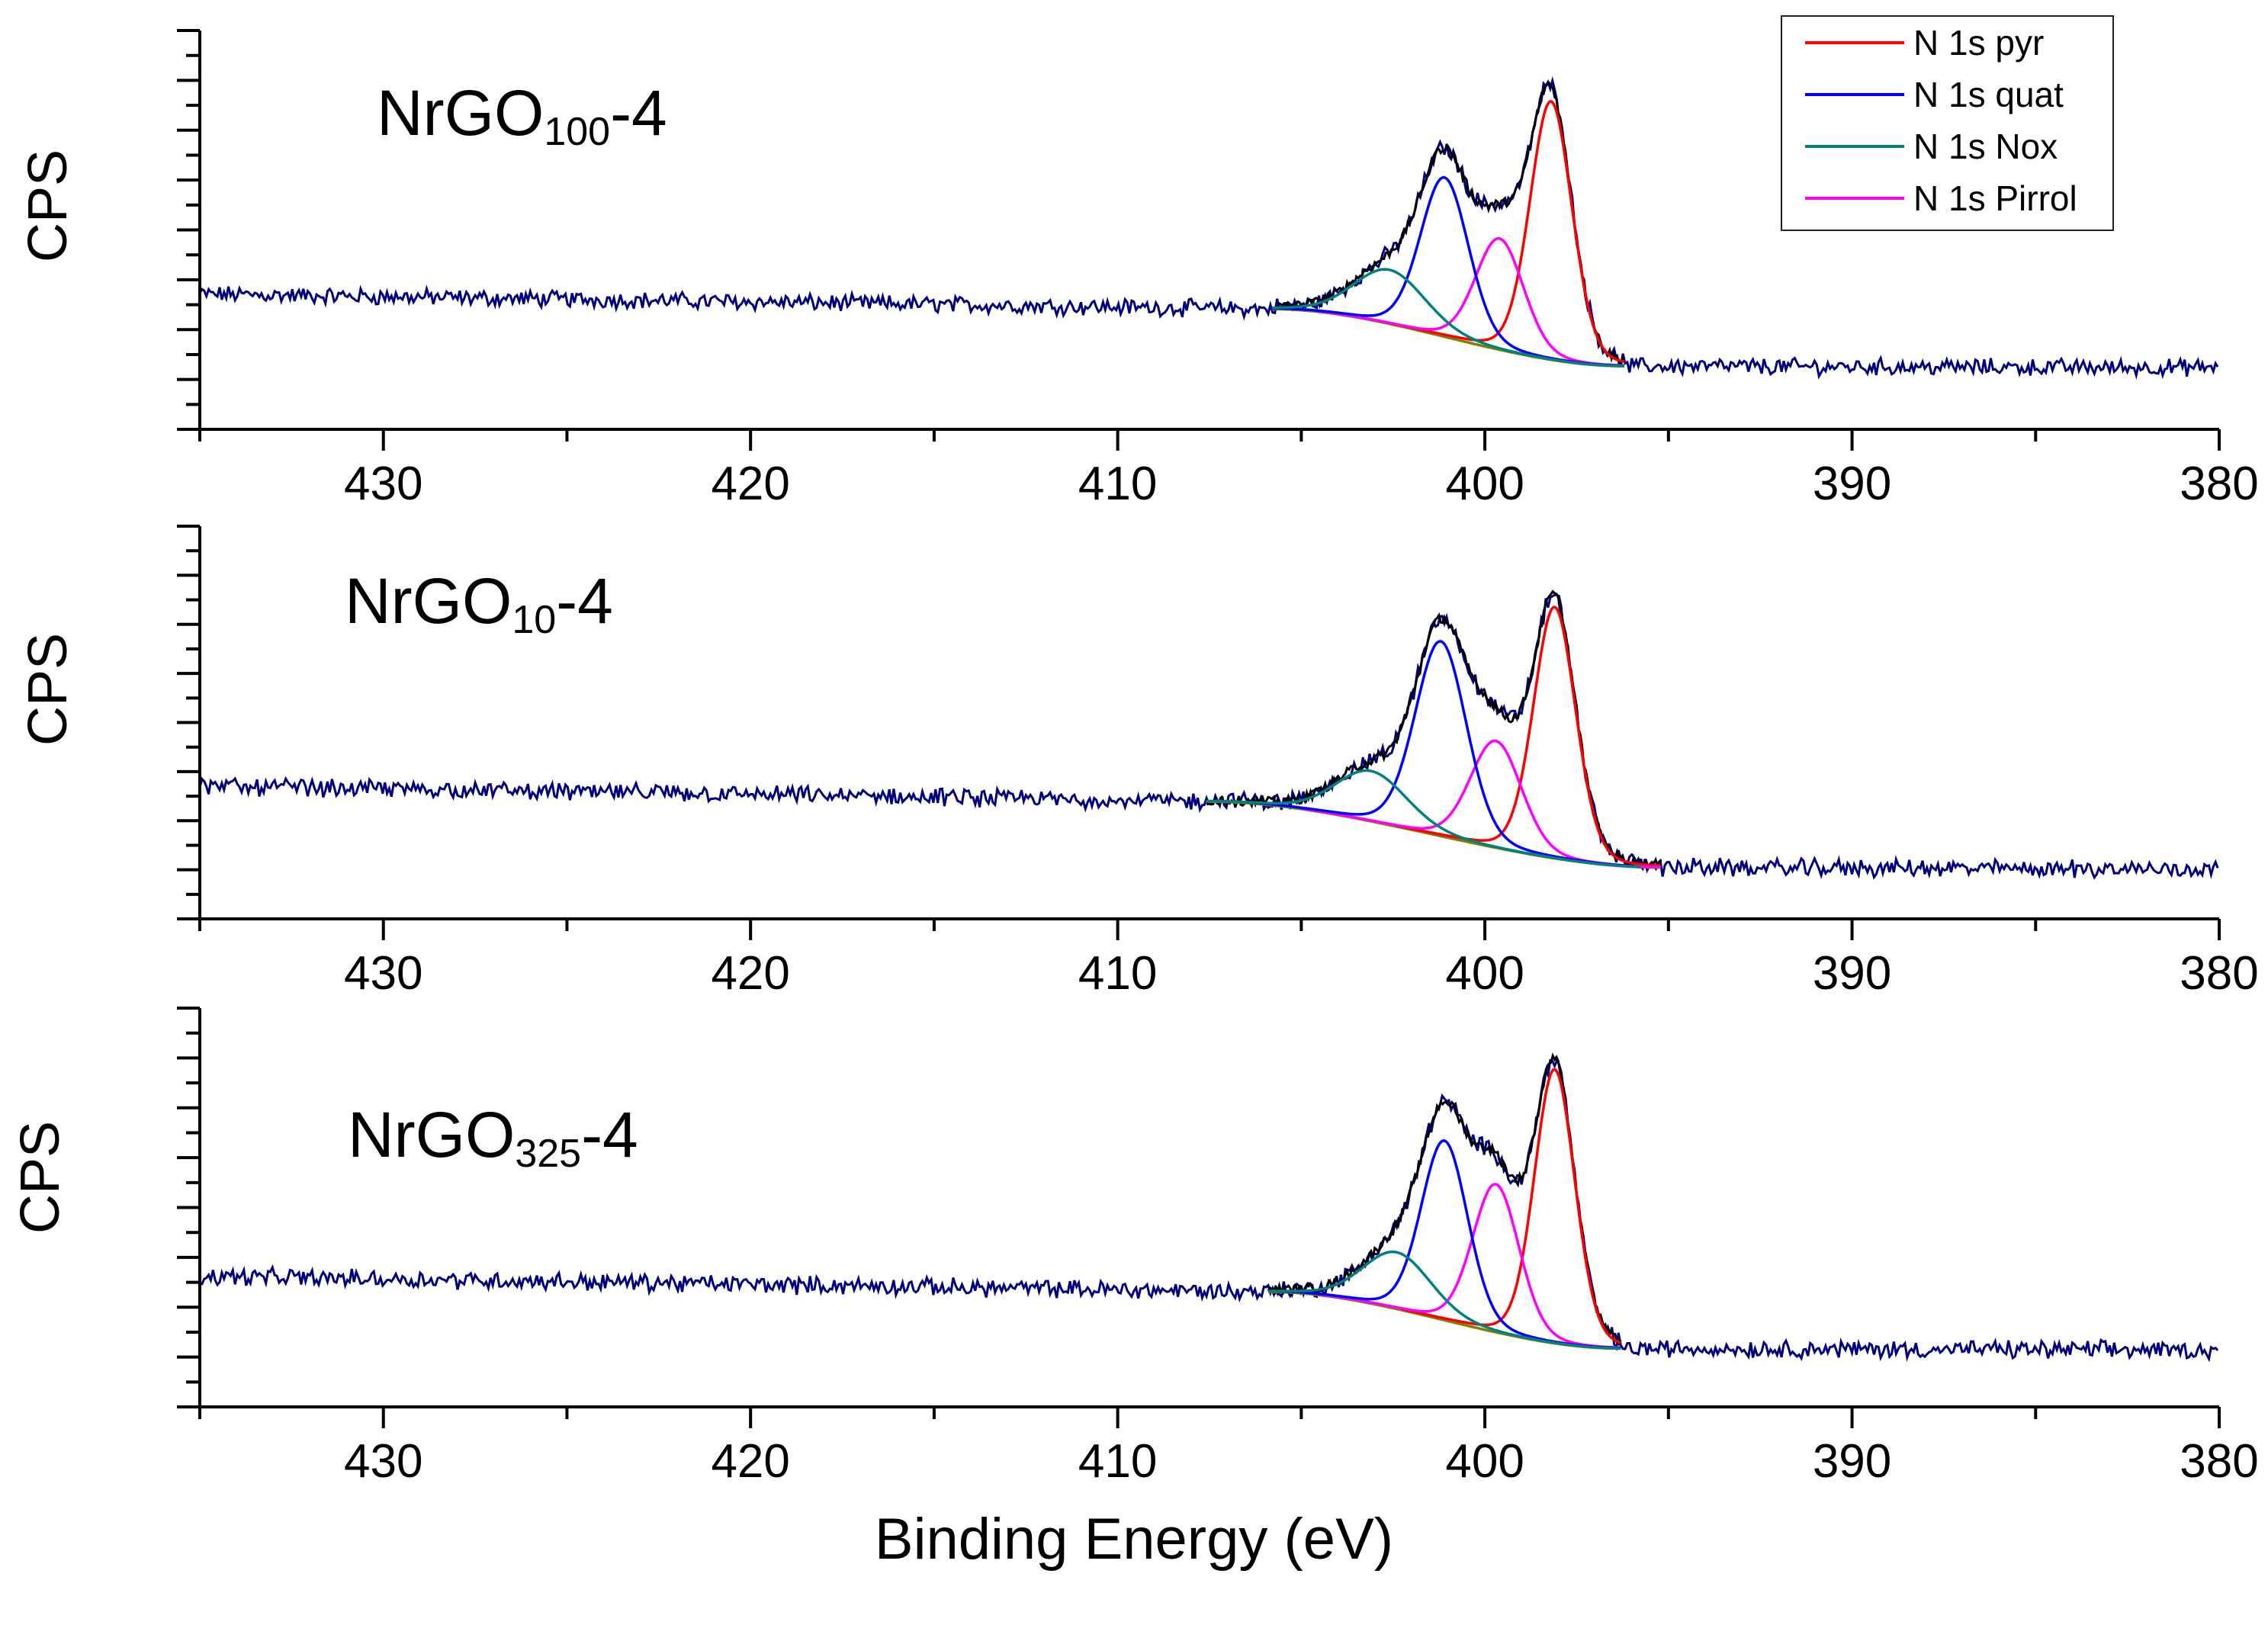  I want to click on panel-3-sample-label: NrGO325-4, so click(493, 1137).